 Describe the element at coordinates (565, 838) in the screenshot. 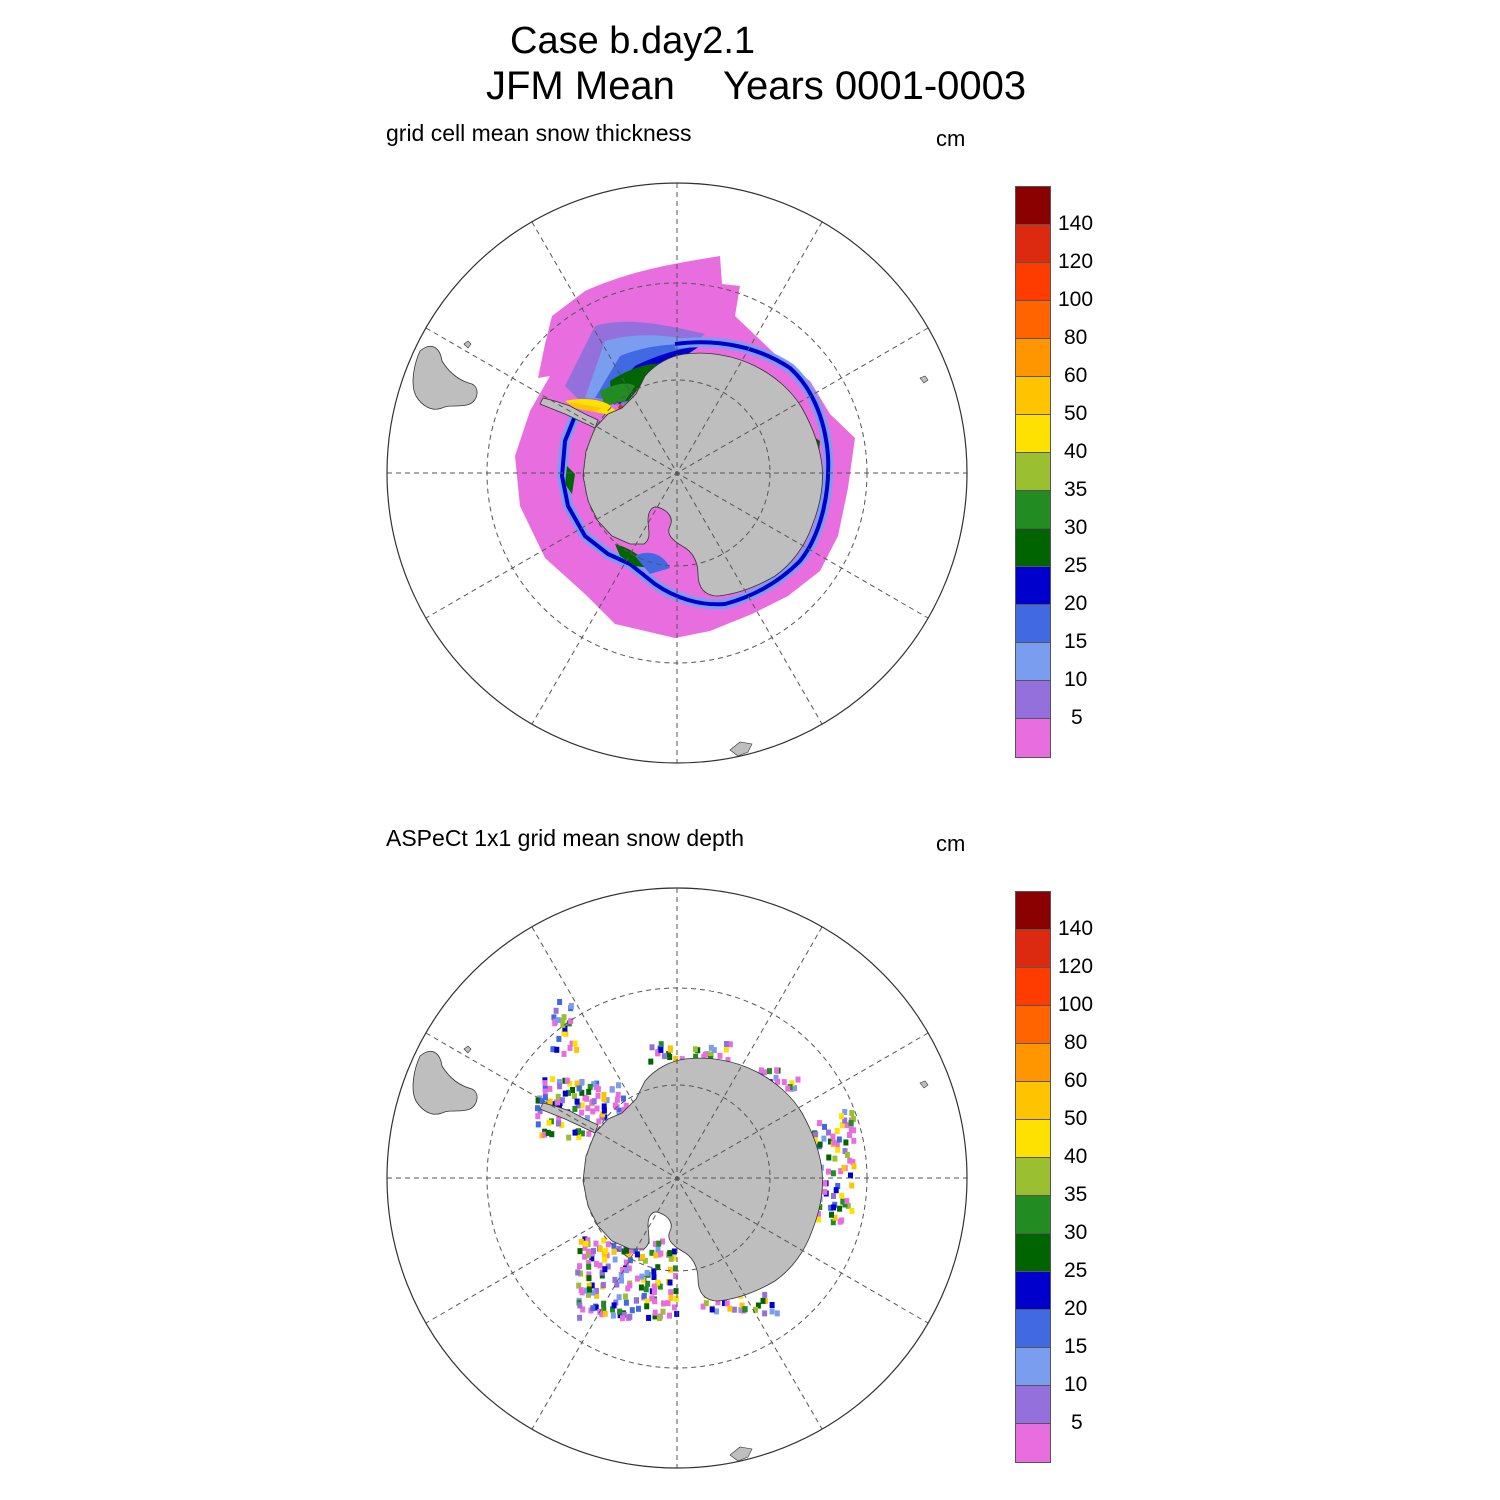

I see `panel-2-subtitle: ASPeCt 1x1 grid mean snow depth` at that location.